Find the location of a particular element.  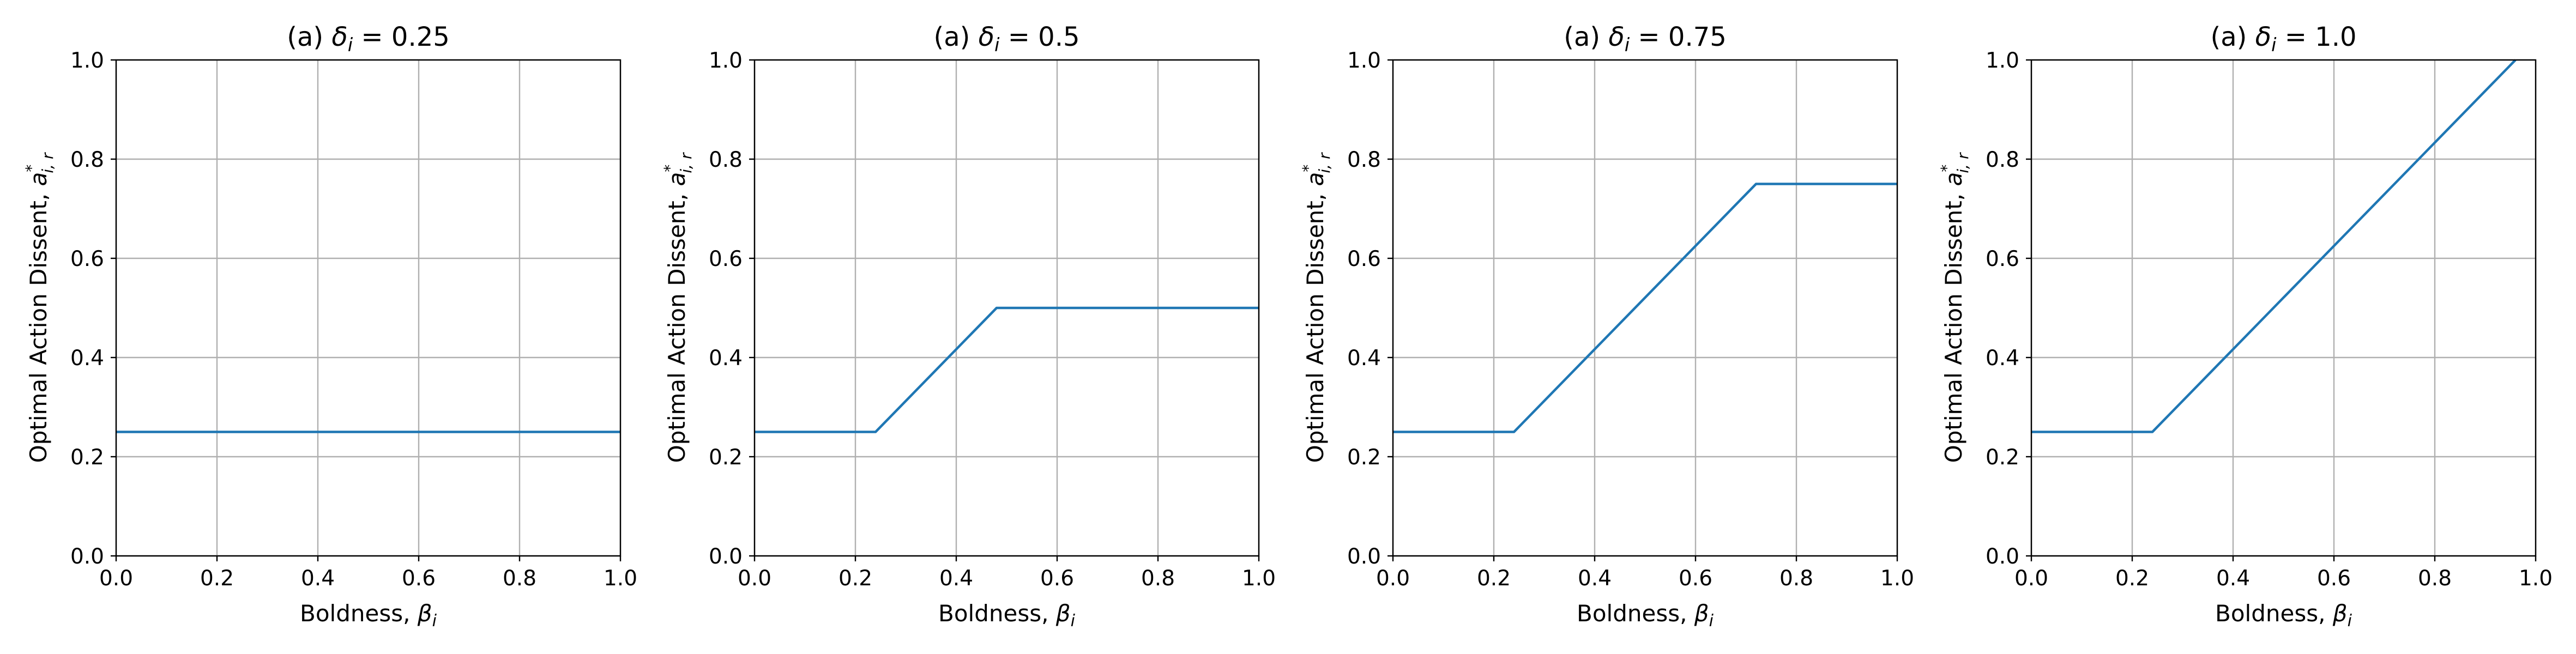

chart-title: (a) δi = 1.0 is located at coordinates (2283, 39).